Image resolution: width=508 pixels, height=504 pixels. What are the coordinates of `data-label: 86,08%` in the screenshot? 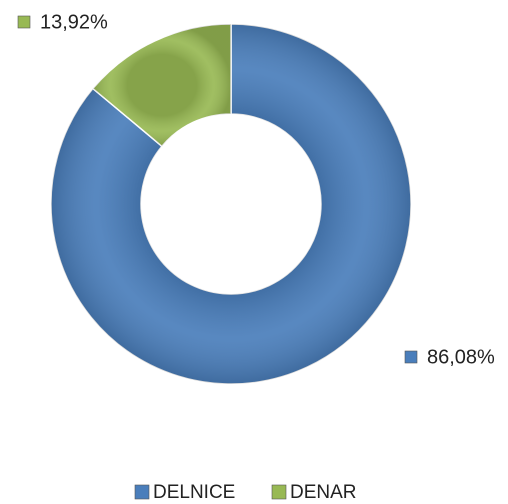 It's located at (461, 357).